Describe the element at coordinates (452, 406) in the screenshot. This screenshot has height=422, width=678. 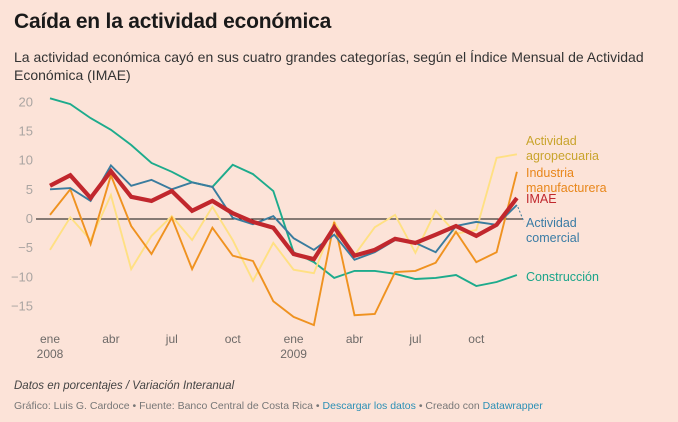
I see `made-with-text: Creado con` at that location.